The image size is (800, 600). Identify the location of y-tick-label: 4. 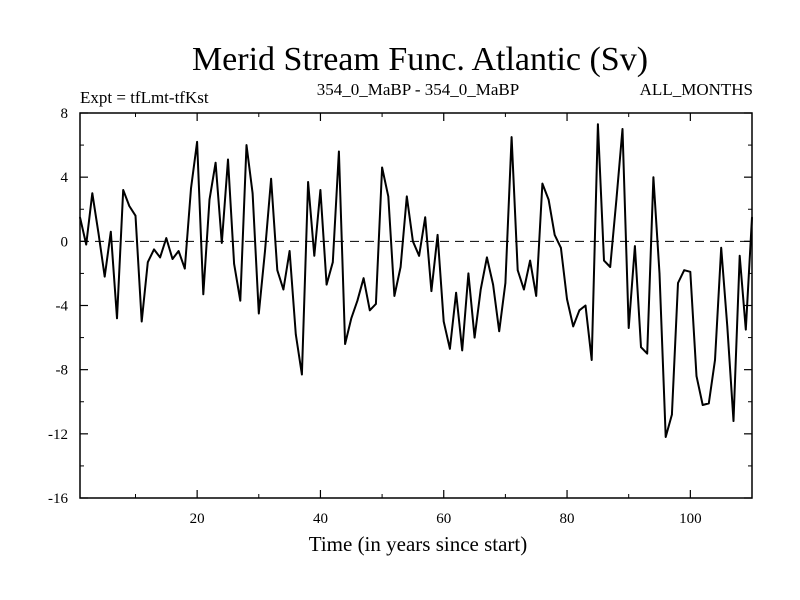
(65, 178).